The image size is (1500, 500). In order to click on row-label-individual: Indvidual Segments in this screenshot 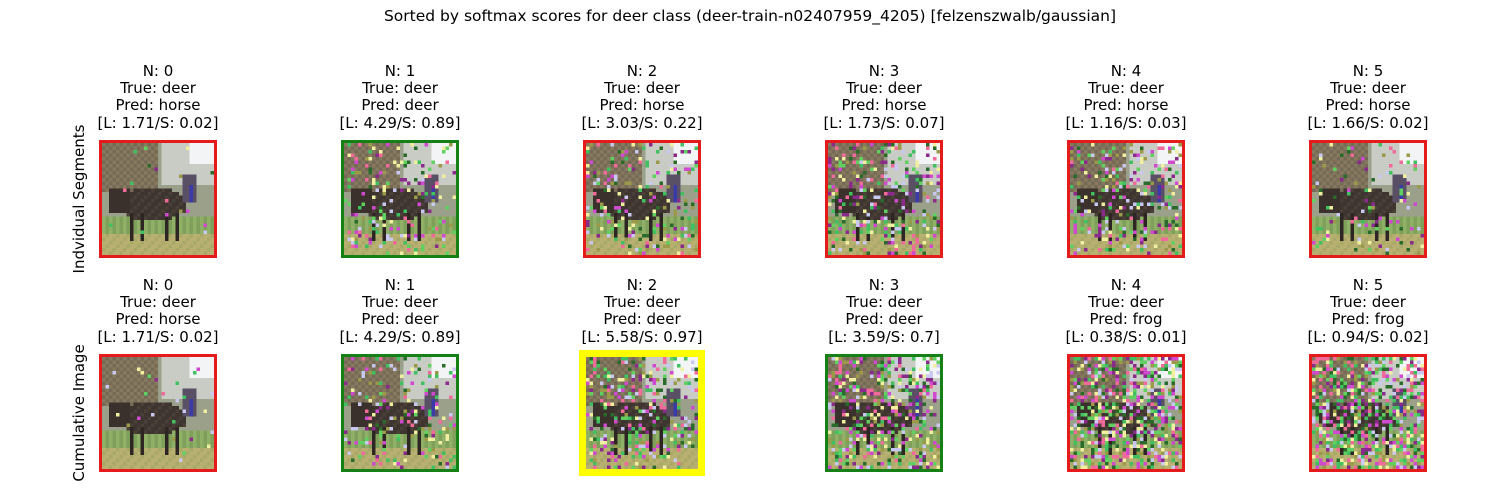, I will do `click(79, 199)`.